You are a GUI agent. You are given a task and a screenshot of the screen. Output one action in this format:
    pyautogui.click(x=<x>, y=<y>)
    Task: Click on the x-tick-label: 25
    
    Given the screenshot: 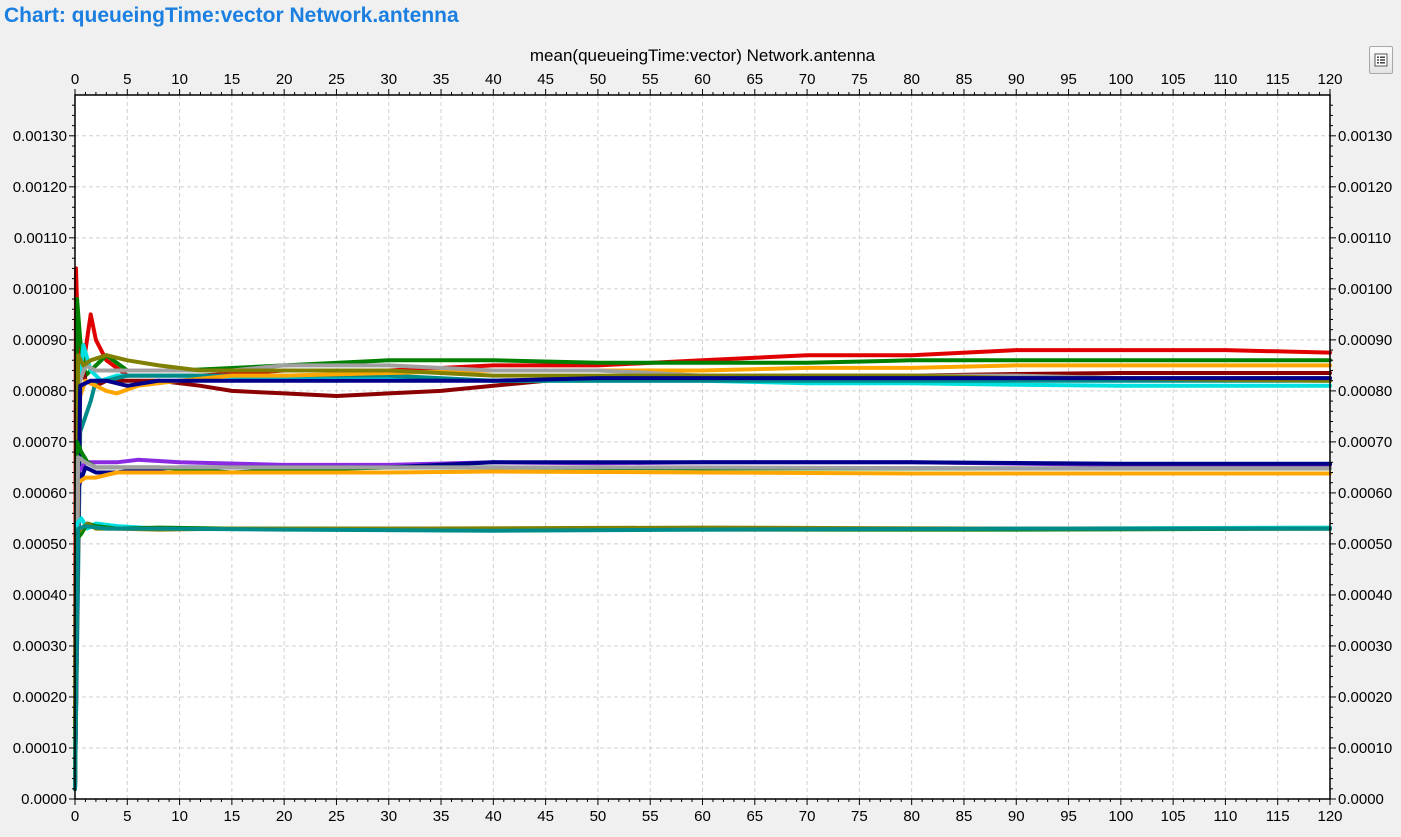 What is the action you would take?
    pyautogui.click(x=336, y=816)
    